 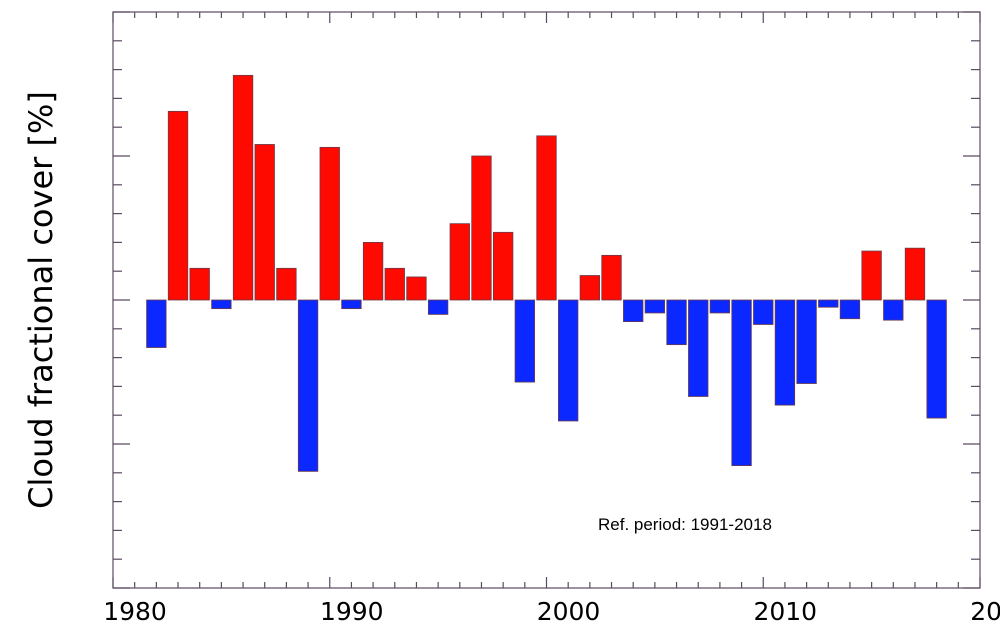 What do you see at coordinates (135, 611) in the screenshot?
I see `x-tick-label-1980: 1980` at bounding box center [135, 611].